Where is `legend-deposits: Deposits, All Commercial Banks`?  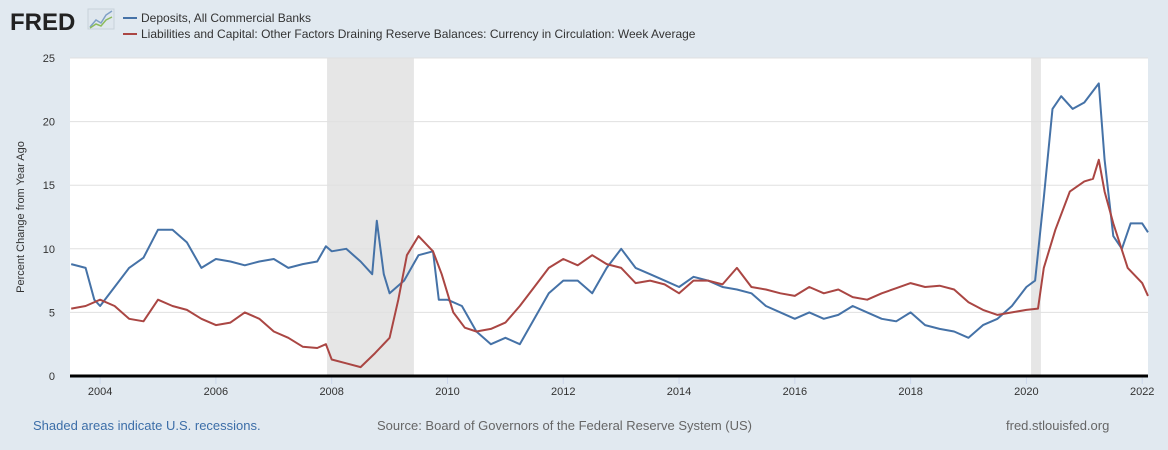 legend-deposits: Deposits, All Commercial Banks is located at coordinates (226, 18).